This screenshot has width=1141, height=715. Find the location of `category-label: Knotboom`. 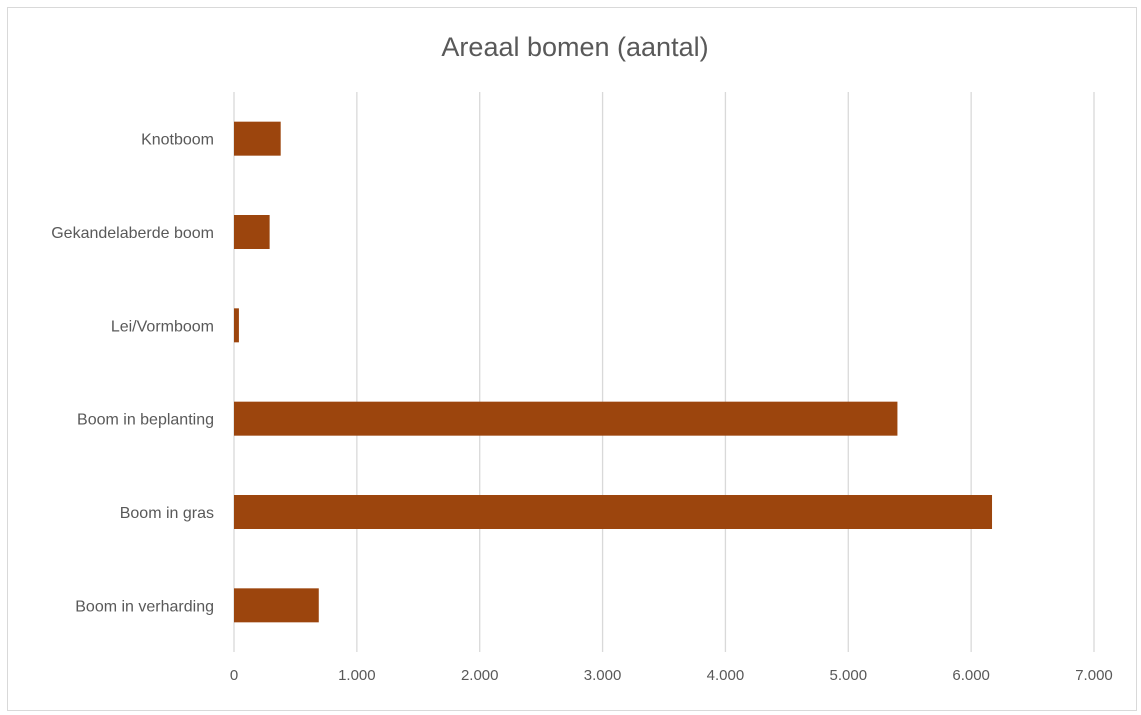

category-label: Knotboom is located at coordinates (177, 140).